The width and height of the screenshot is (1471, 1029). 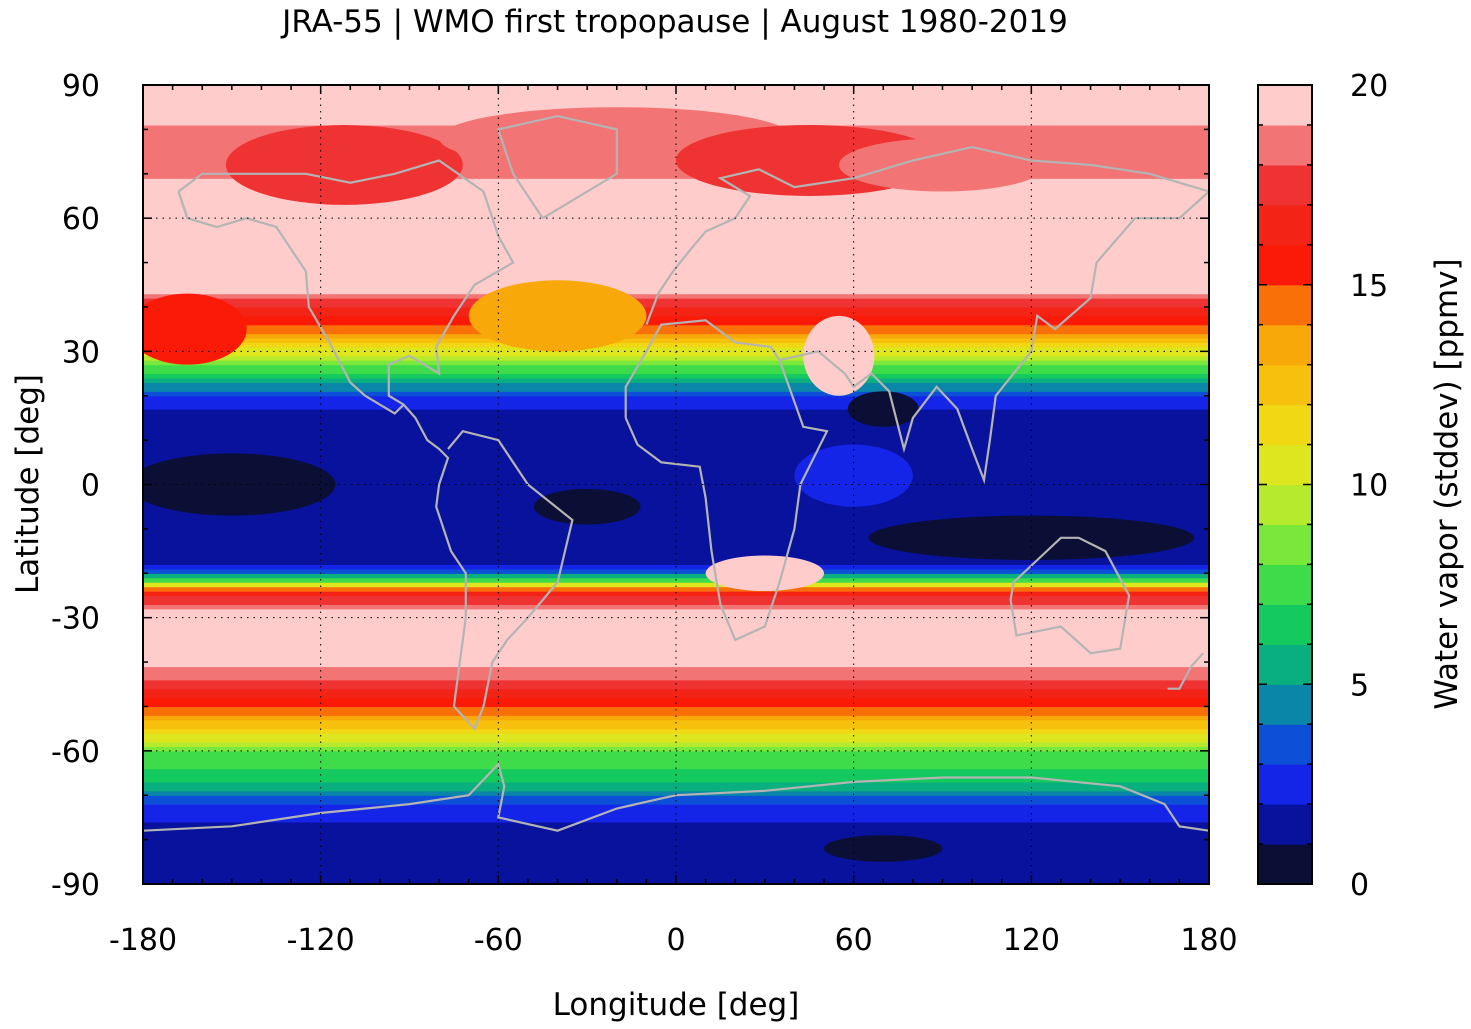 I want to click on y-tick-label: 0, so click(x=90, y=486).